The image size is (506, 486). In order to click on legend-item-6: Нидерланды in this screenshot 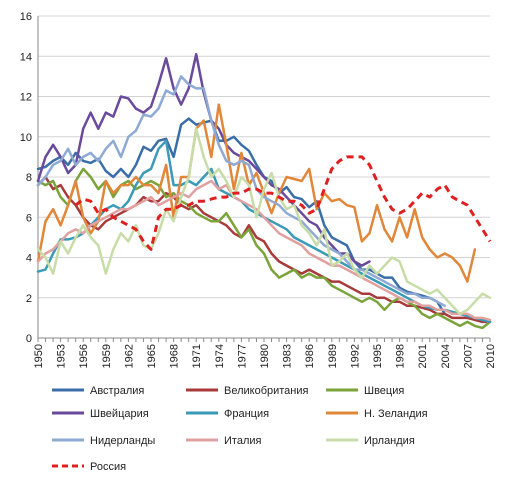, I will do `click(103, 441)`.